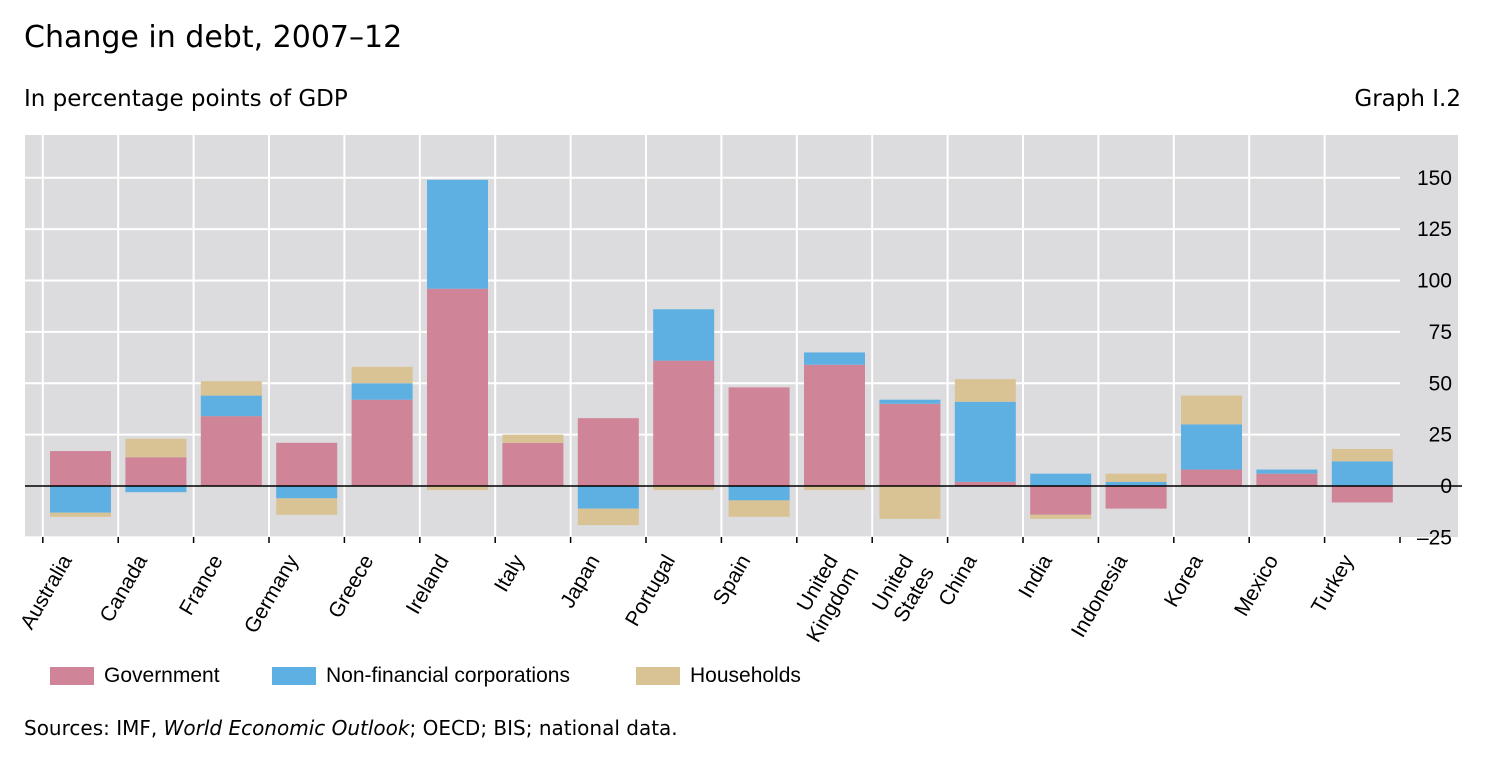 Image resolution: width=1493 pixels, height=758 pixels. Describe the element at coordinates (156, 471) in the screenshot. I see `bar-canada-government` at that location.